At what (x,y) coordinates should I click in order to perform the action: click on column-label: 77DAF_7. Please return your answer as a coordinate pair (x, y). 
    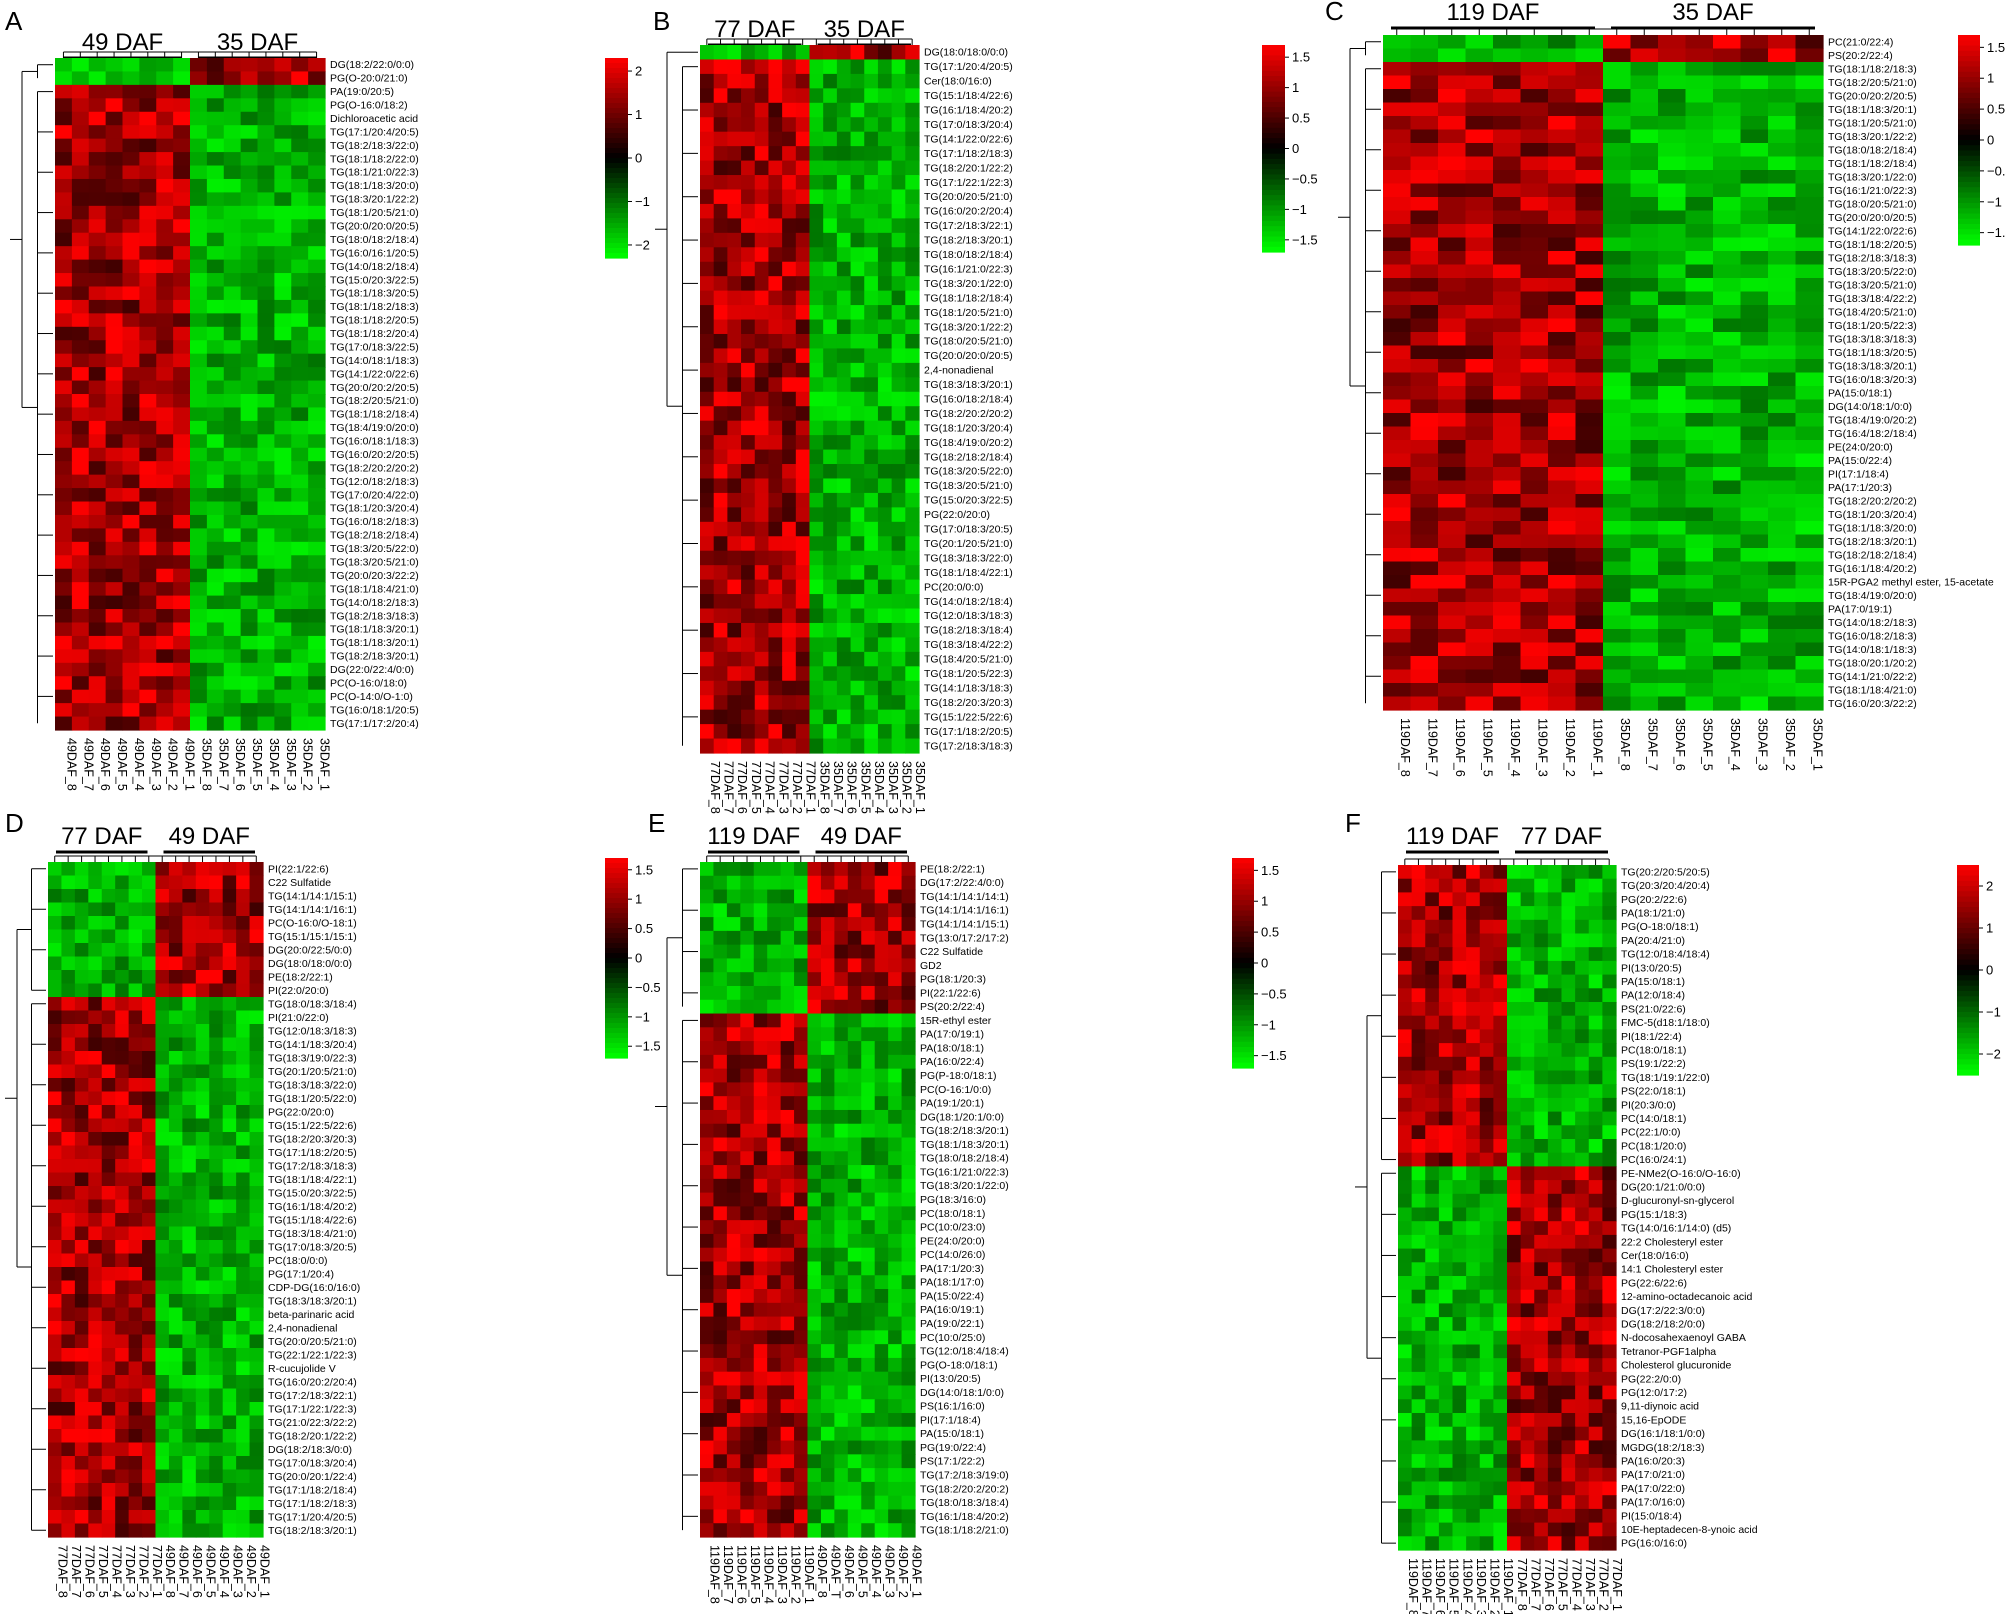
    Looking at the image, I should click on (76, 1571).